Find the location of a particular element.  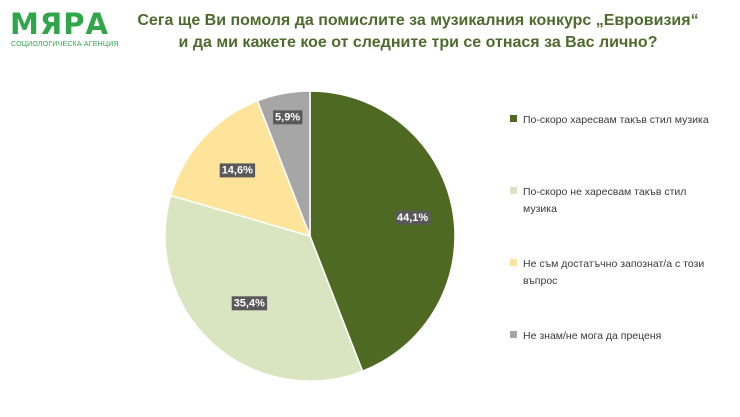

svg-text: 14,6% is located at coordinates (237, 170).